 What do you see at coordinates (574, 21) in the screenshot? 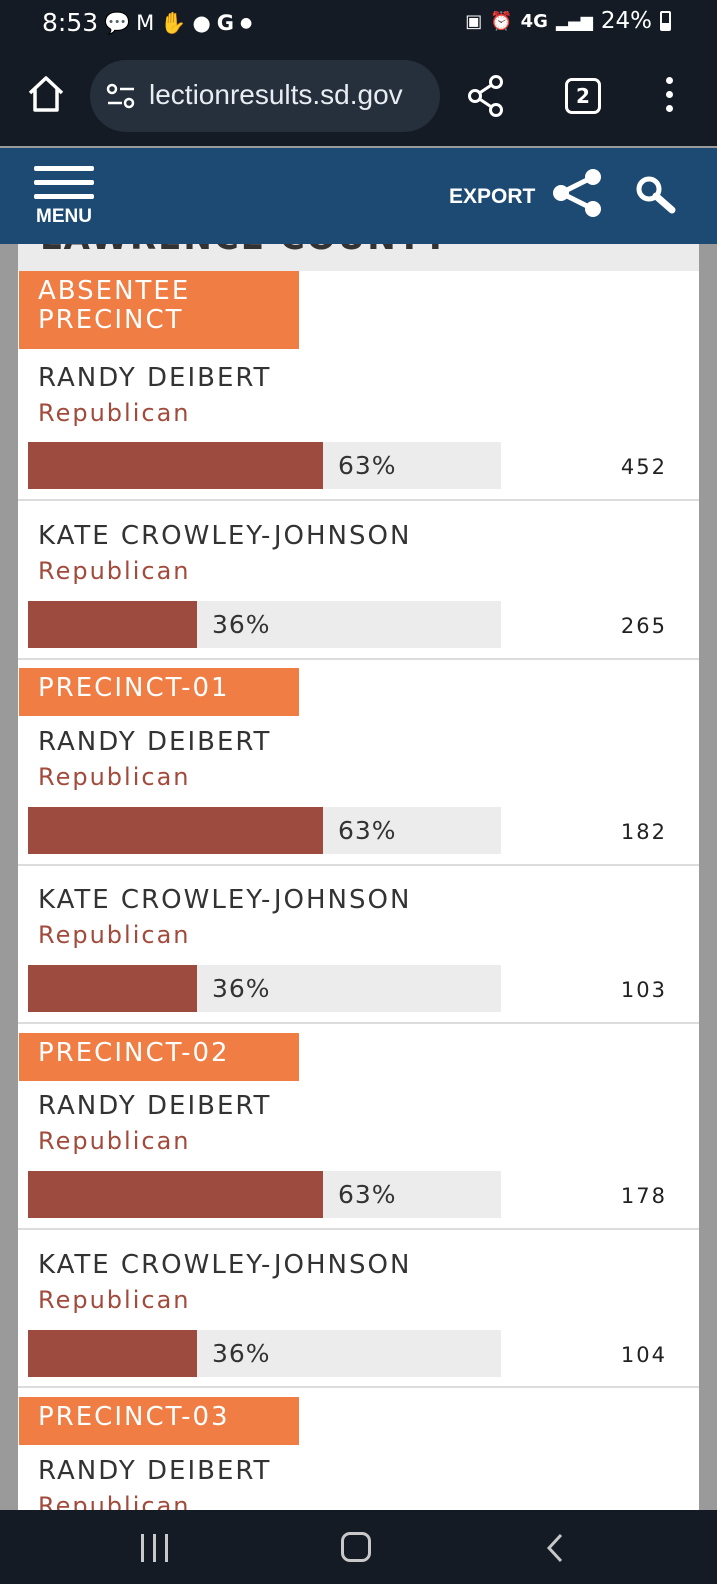
I see `signal-icon: ▂▄▆` at bounding box center [574, 21].